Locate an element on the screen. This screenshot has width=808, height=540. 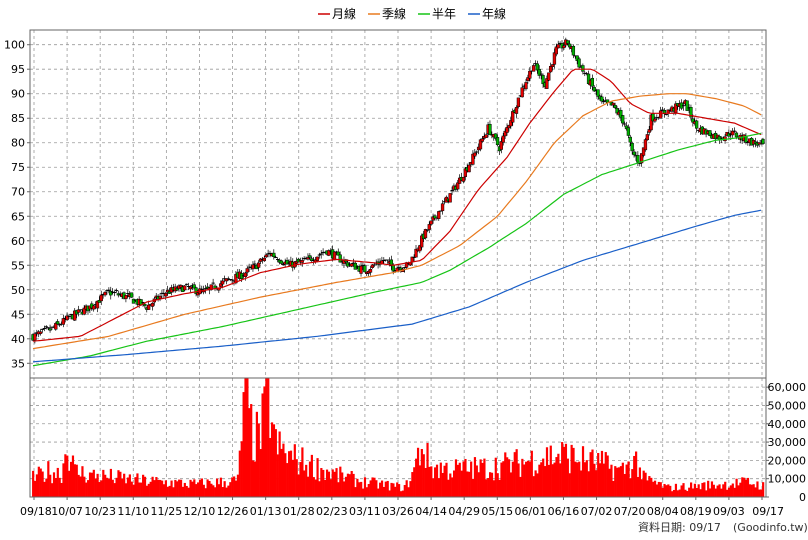
price-tick-label-5: 60 is located at coordinates (18, 241).